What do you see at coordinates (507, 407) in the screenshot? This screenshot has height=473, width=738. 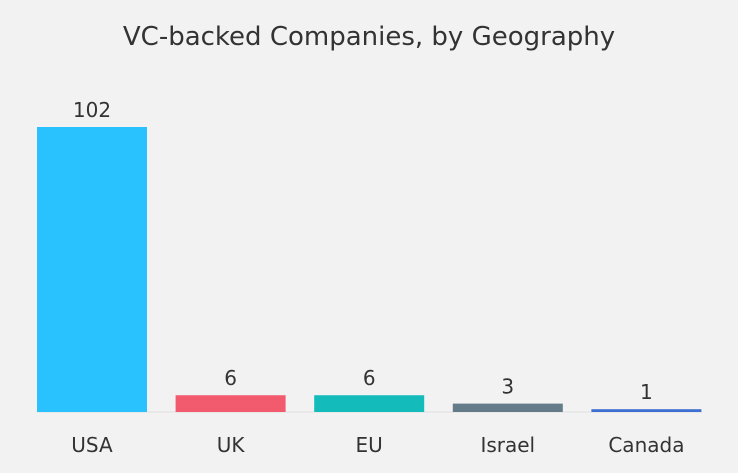 I see `bar-israel` at bounding box center [507, 407].